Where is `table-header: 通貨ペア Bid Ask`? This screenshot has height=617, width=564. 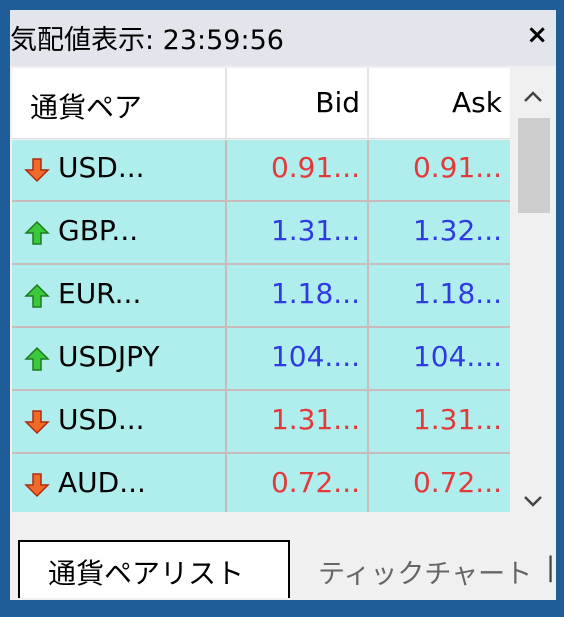
table-header: 通貨ペア Bid Ask is located at coordinates (261, 103).